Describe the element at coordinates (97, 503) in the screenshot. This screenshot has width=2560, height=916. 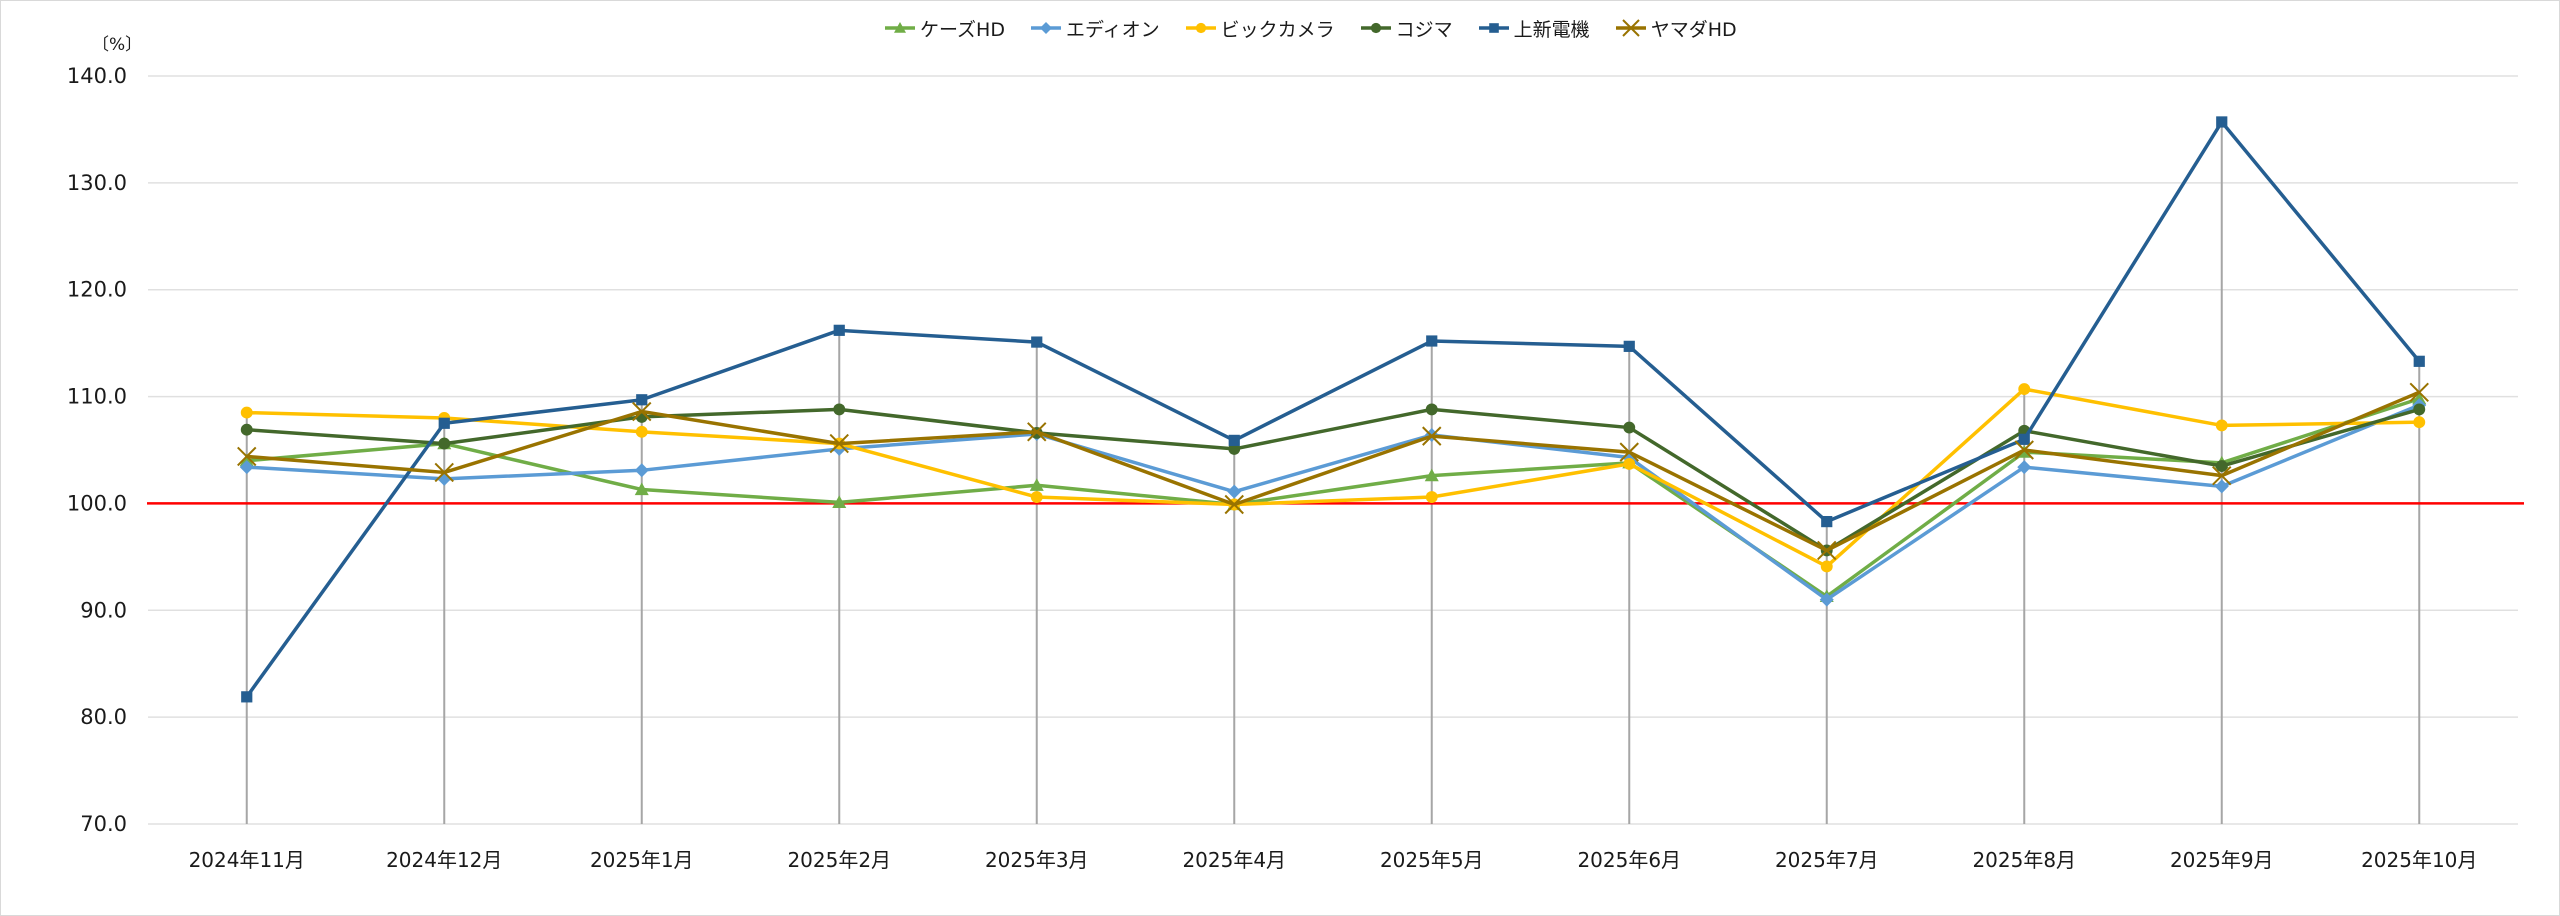
I see `y-tick-label: 100.0` at that location.